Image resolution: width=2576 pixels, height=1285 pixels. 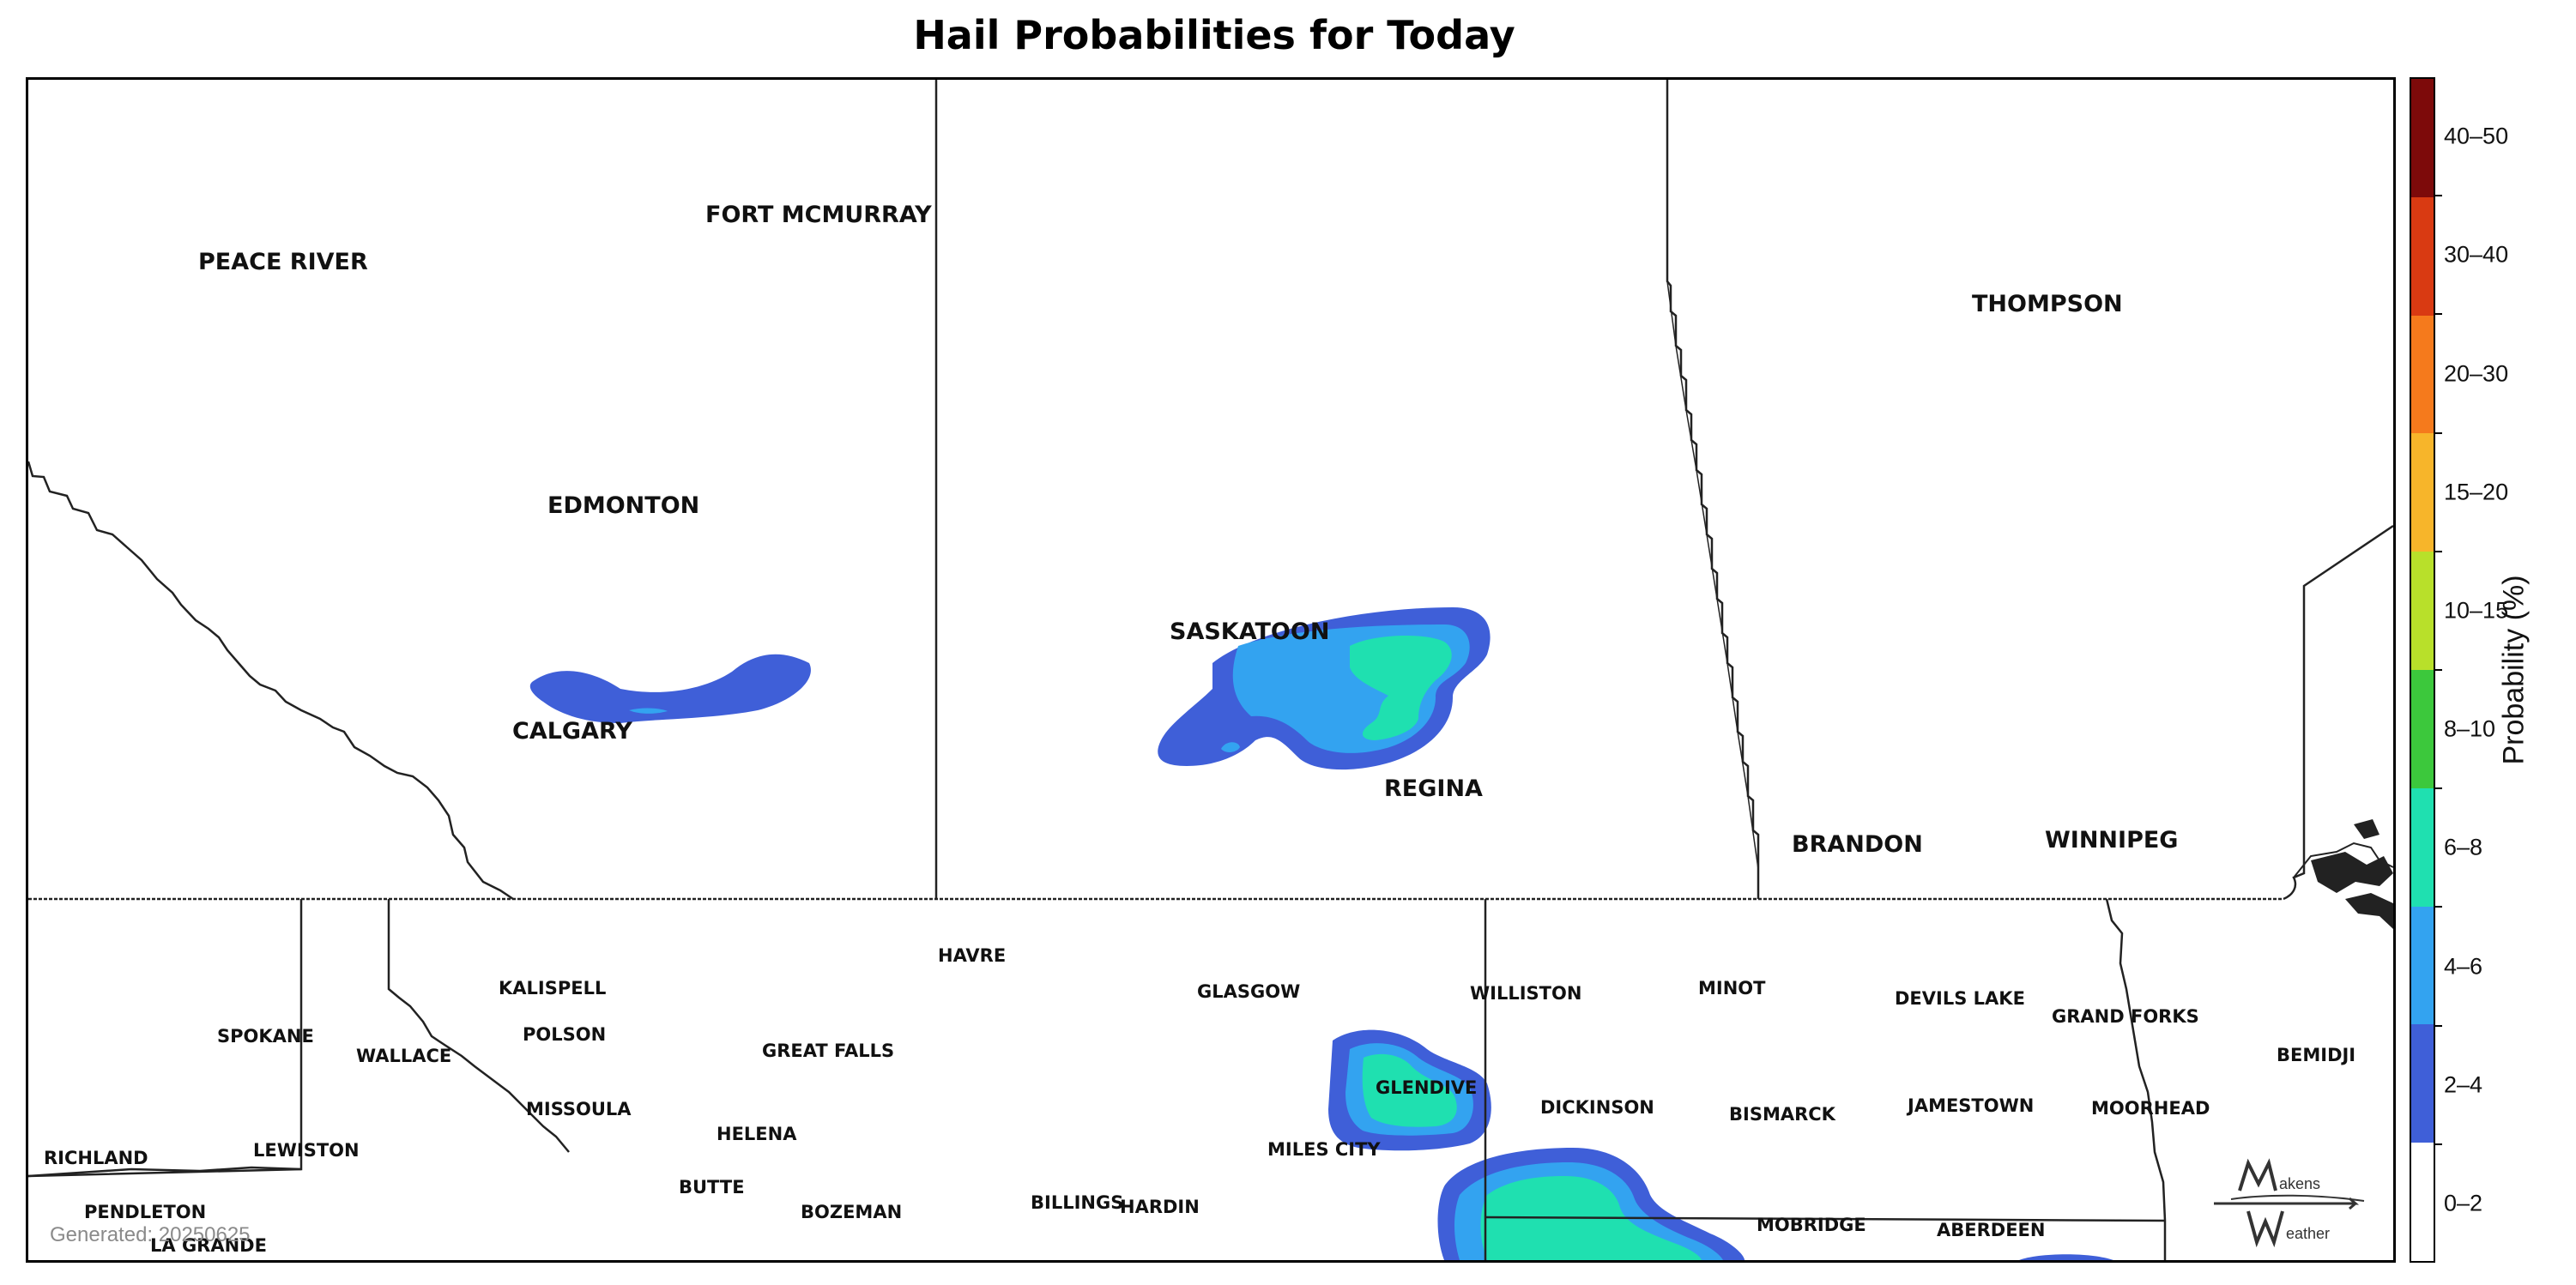 I want to click on colorbar-label: 0–2, so click(x=2463, y=1203).